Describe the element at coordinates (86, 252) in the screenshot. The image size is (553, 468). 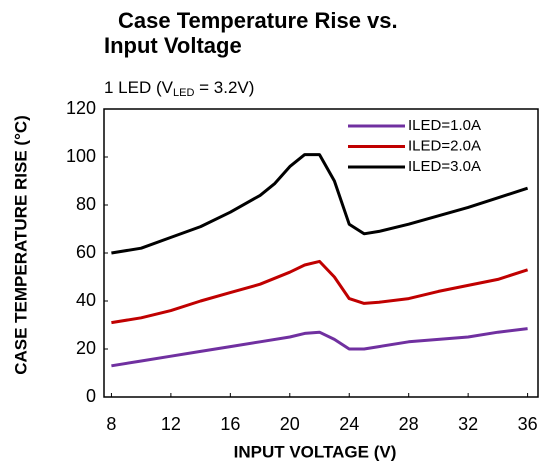
I see `y-tick-label: 60` at that location.